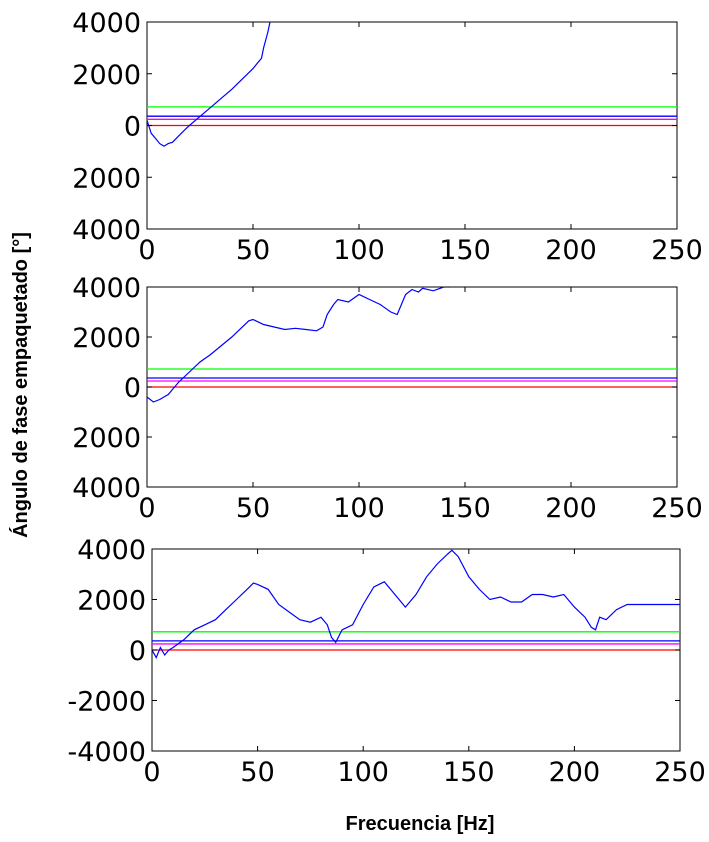 The height and width of the screenshot is (842, 709). I want to click on y-tick-label: -2000, so click(107, 702).